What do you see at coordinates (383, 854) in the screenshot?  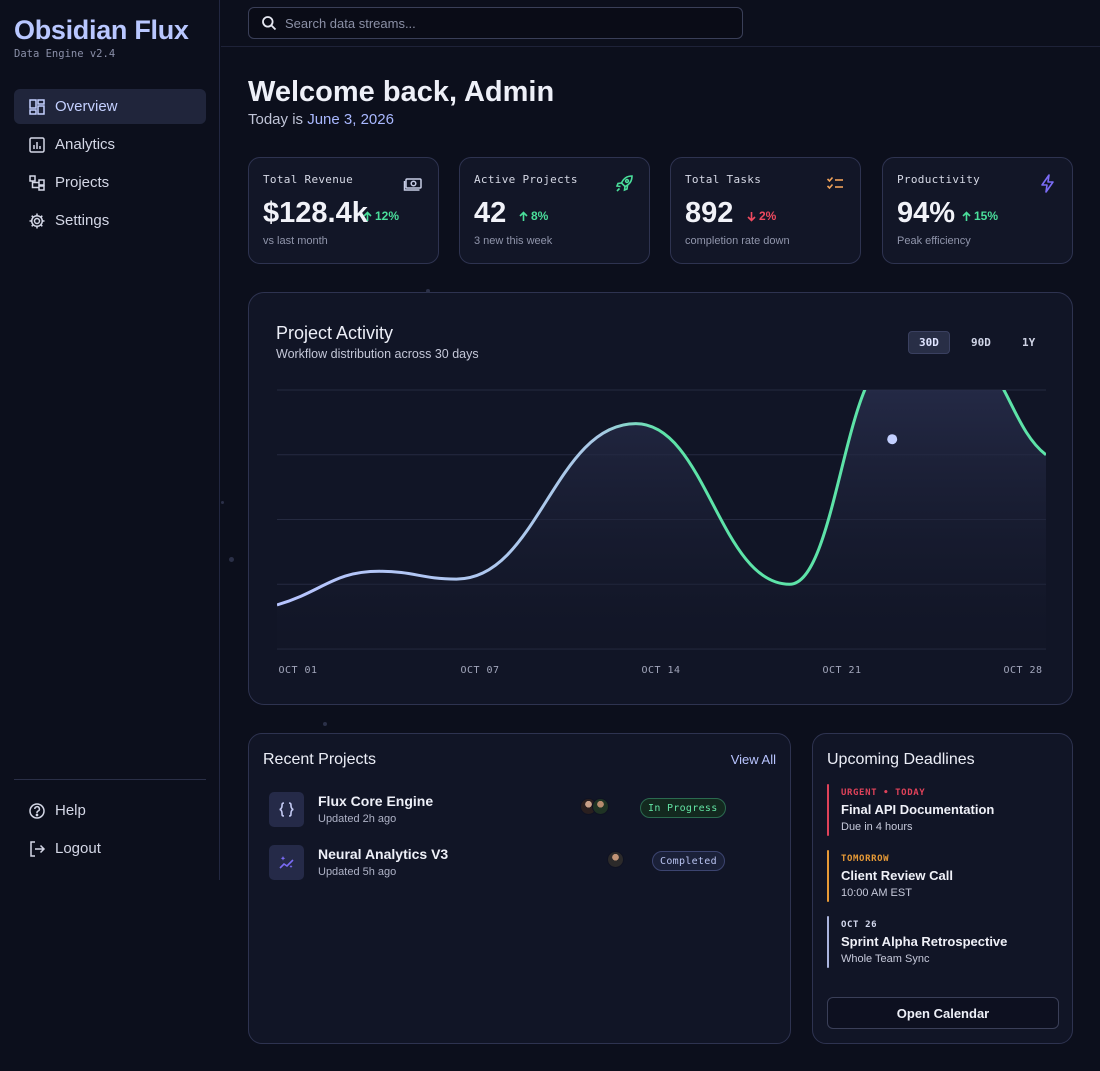 I see `project-name: Neural Analytics V3` at bounding box center [383, 854].